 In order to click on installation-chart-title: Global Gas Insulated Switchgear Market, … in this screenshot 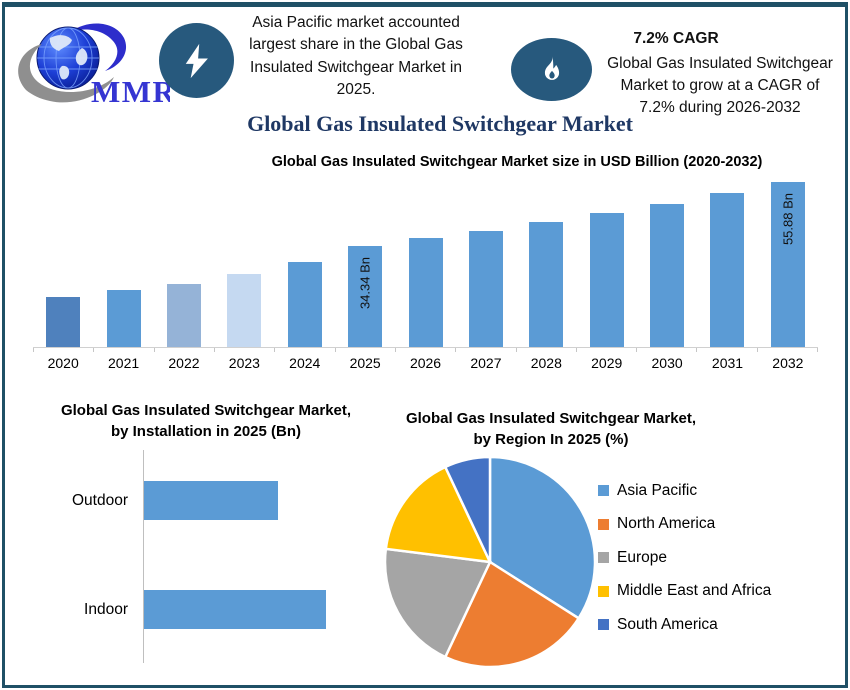, I will do `click(206, 421)`.